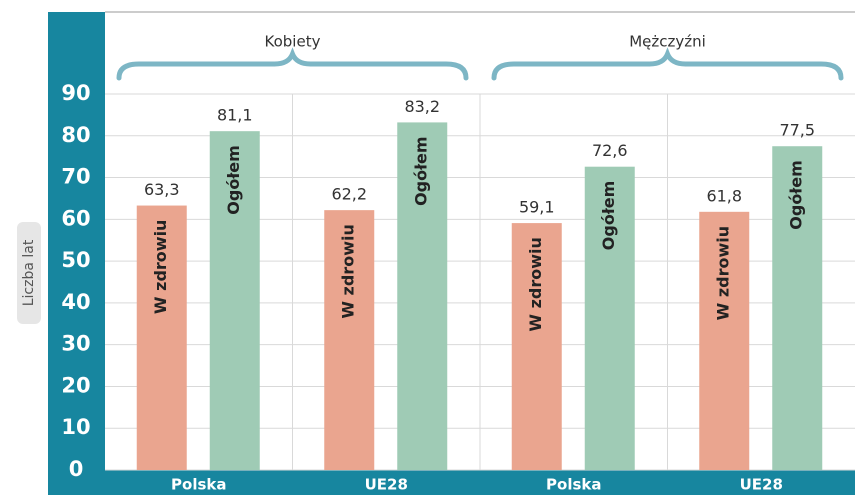 This screenshot has width=855, height=495. Describe the element at coordinates (75, 344) in the screenshot. I see `y-tick-label: 30` at that location.